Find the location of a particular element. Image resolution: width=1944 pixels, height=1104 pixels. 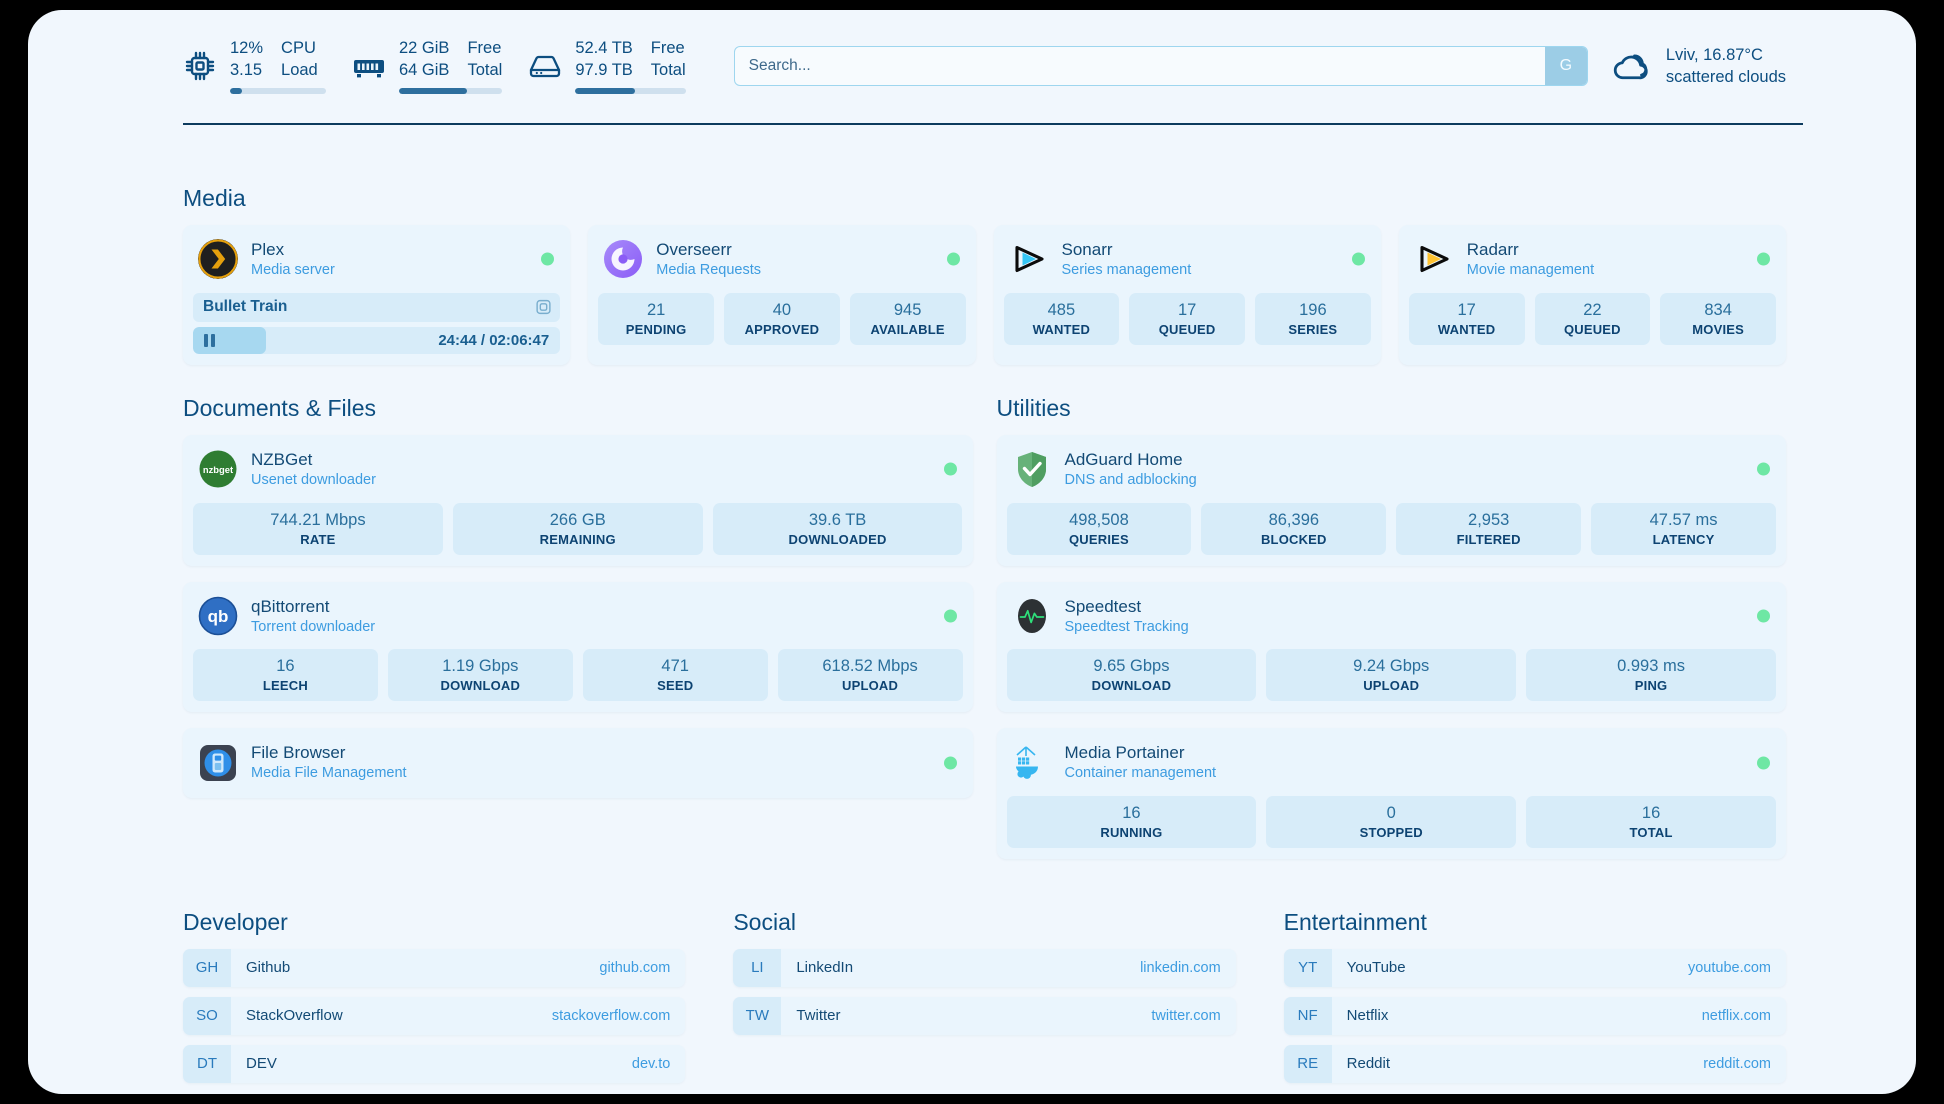

stat-tile: 834 MOVIES is located at coordinates (1718, 318).